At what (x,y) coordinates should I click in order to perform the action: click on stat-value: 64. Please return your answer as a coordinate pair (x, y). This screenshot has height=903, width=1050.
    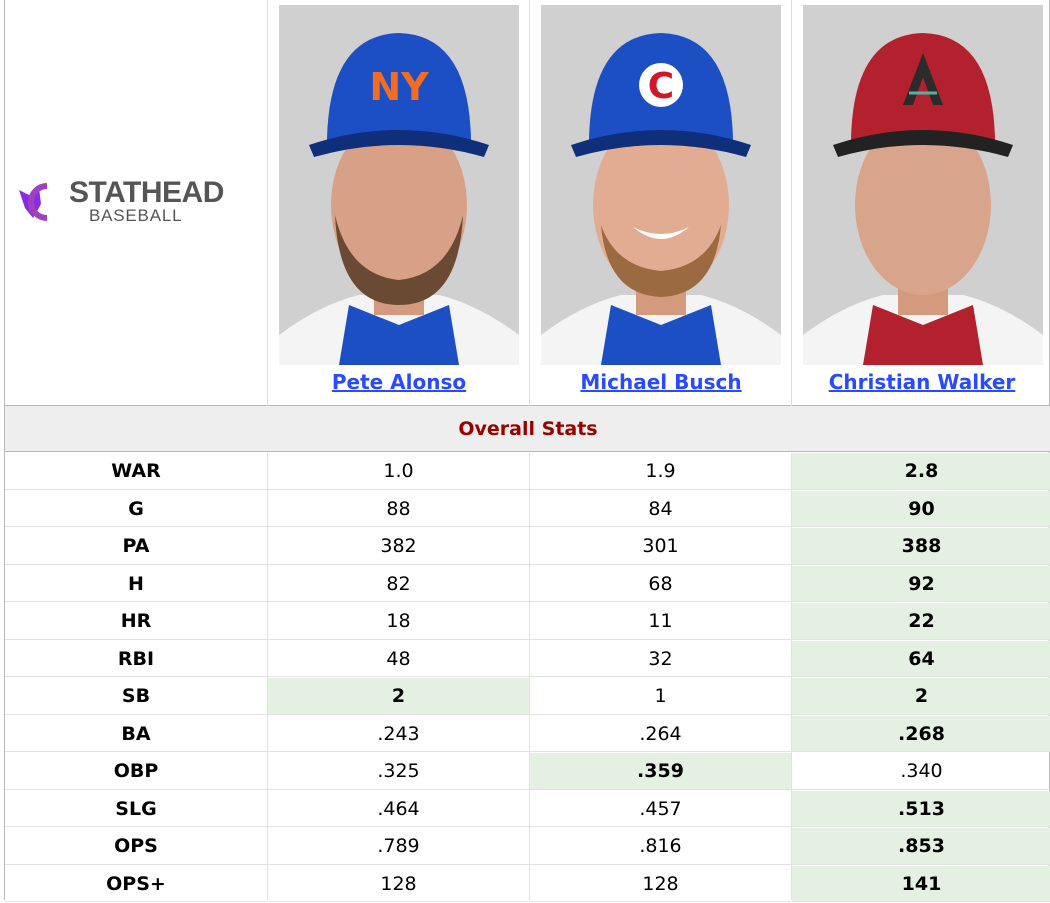
    Looking at the image, I should click on (921, 659).